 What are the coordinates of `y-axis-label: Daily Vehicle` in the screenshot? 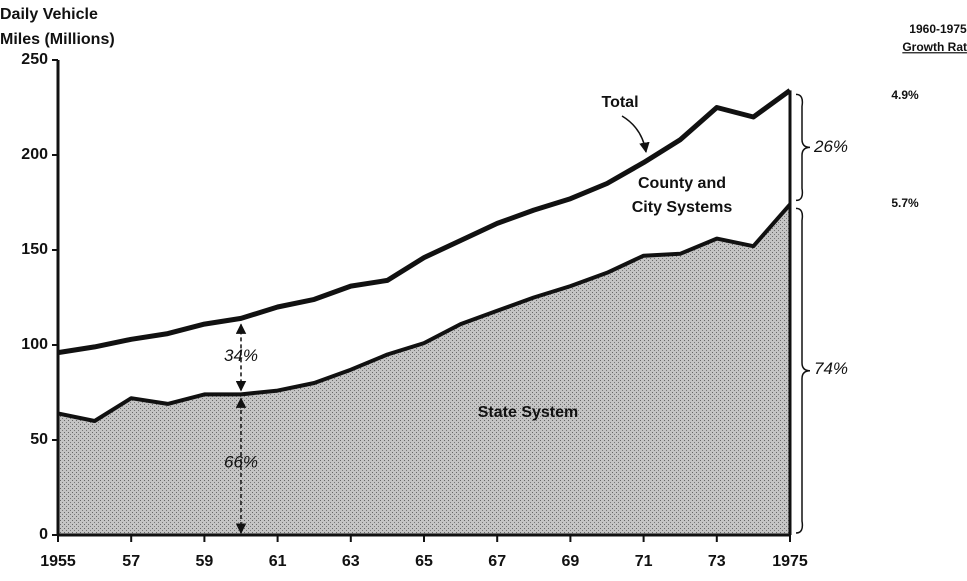 It's located at (49, 14).